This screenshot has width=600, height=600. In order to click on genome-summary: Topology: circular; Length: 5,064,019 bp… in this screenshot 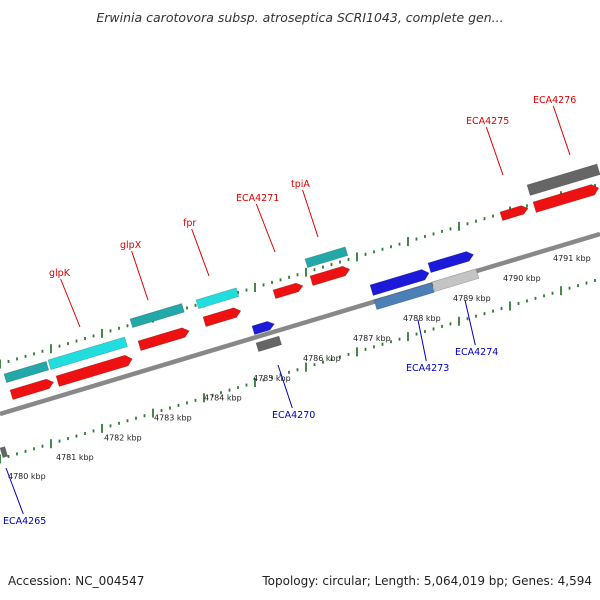, I will do `click(427, 581)`.